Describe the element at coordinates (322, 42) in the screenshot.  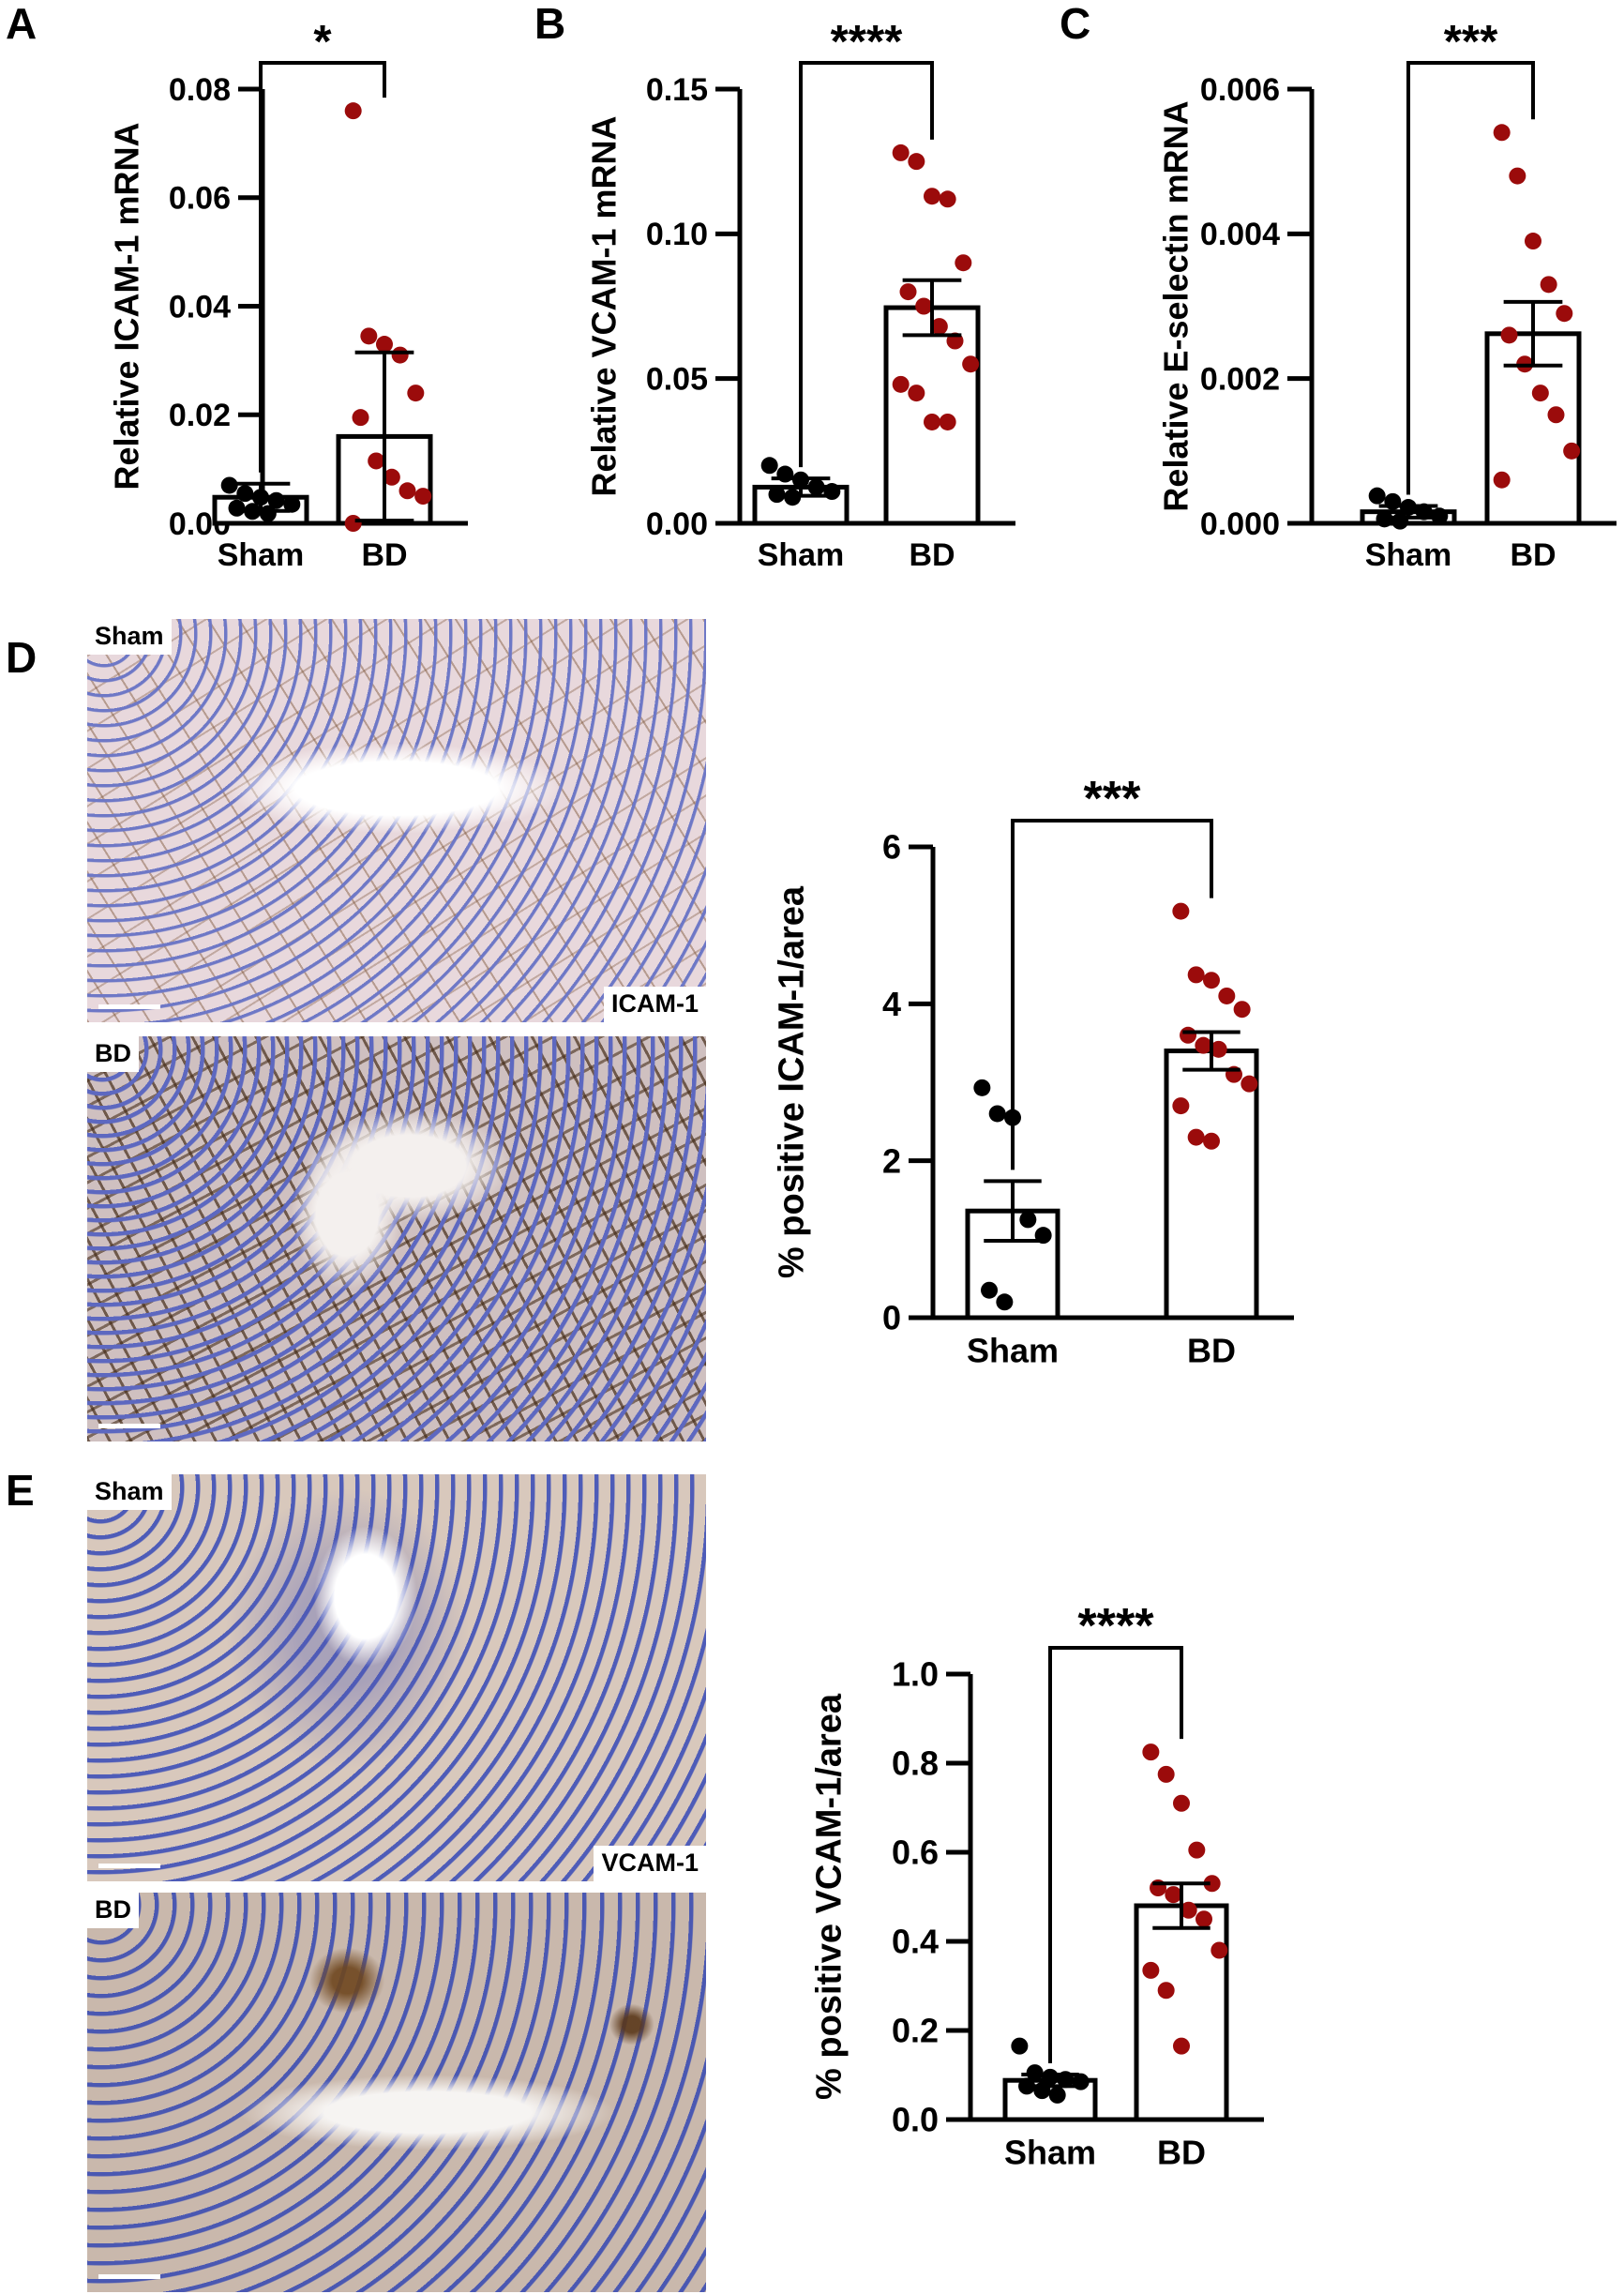
I see `significance-stars: *` at that location.